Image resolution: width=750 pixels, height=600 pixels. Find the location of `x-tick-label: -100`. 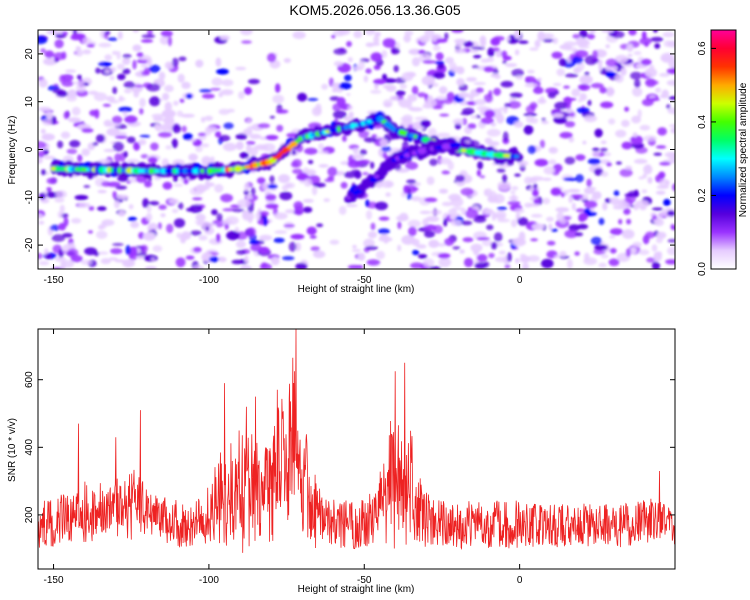

x-tick-label: -100 is located at coordinates (209, 580).